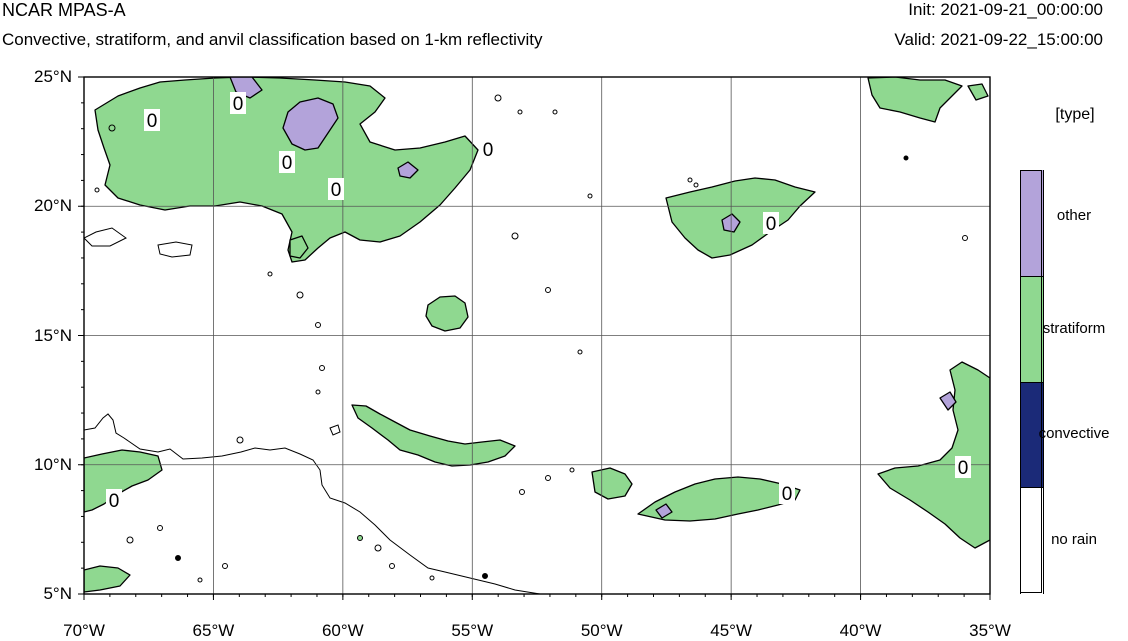 This screenshot has width=1128, height=641. What do you see at coordinates (1075, 114) in the screenshot?
I see `legend-title: [type]` at bounding box center [1075, 114].